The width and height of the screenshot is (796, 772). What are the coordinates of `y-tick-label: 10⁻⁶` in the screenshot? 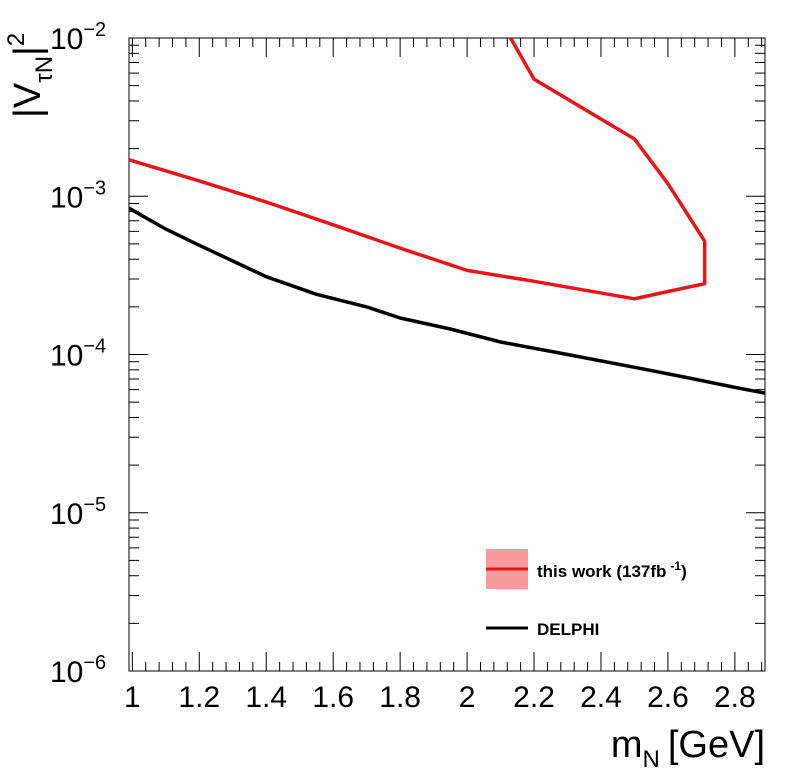 It's located at (78, 670).